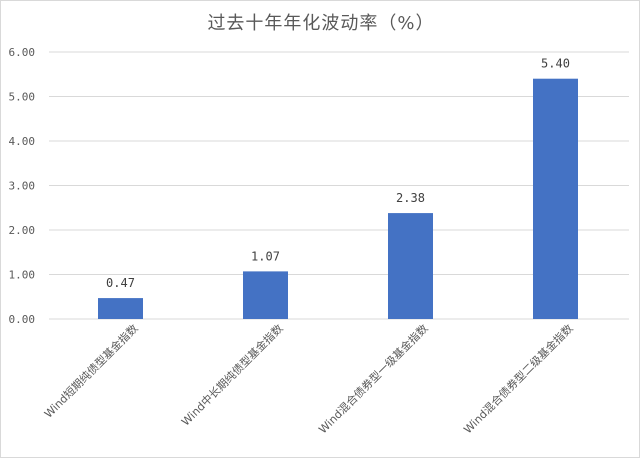 The image size is (640, 459). What do you see at coordinates (231, 374) in the screenshot?
I see `x-tick-label: Wind中长期纯债型基金指数` at bounding box center [231, 374].